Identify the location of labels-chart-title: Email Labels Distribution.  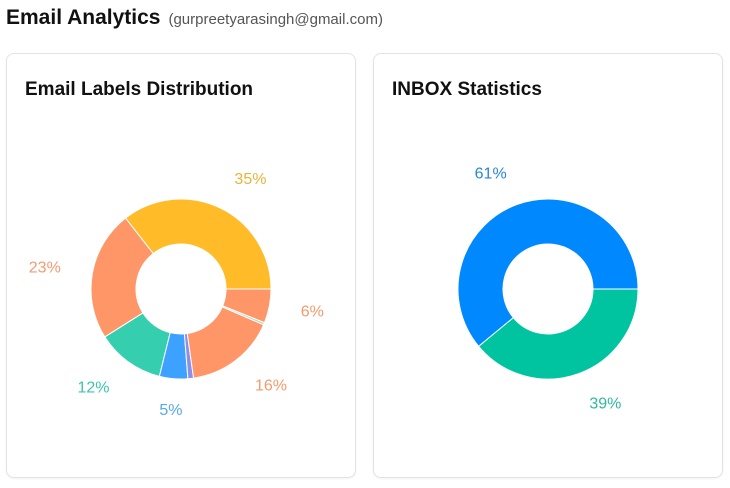
(139, 89).